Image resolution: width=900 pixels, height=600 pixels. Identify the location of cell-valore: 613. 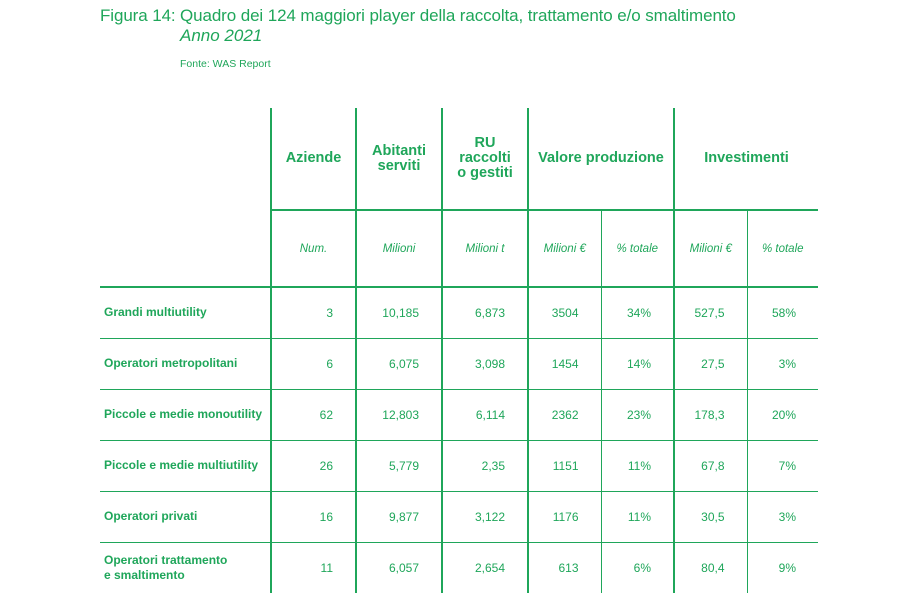
(564, 567).